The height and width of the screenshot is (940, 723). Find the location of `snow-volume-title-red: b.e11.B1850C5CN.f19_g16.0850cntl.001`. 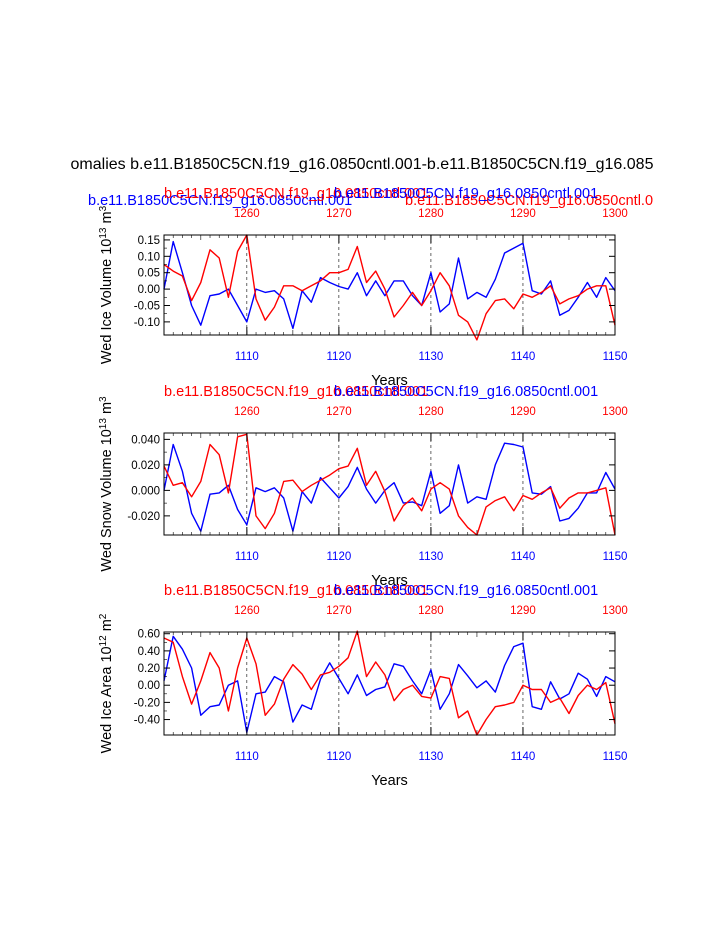

snow-volume-title-red: b.e11.B1850C5CN.f19_g16.0850cntl.001 is located at coordinates (296, 392).